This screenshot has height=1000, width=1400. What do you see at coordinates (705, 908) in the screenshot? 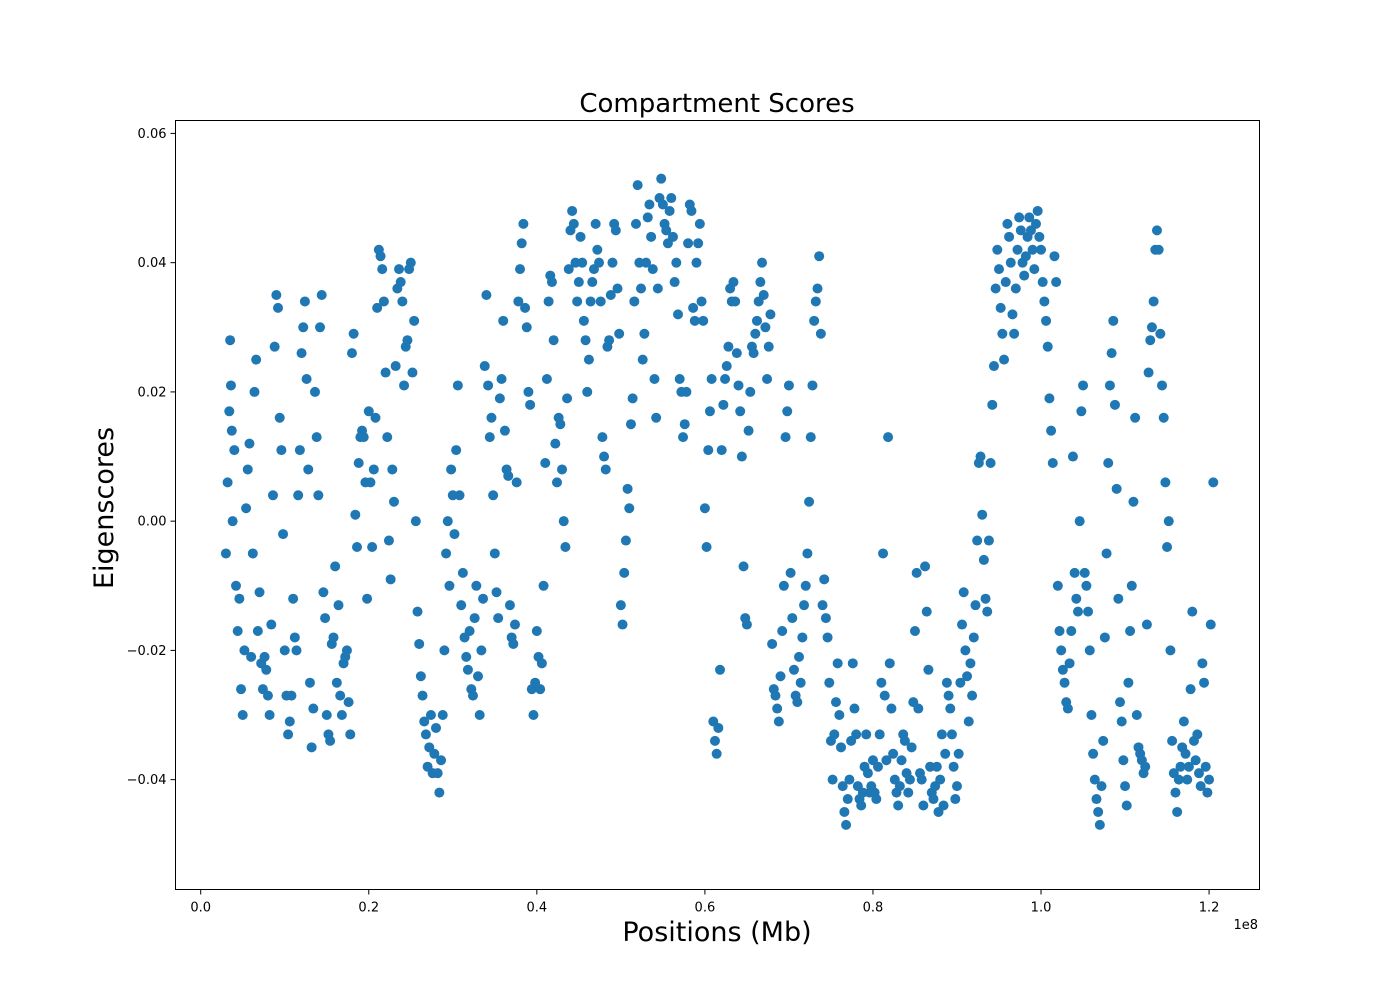
I see `x-tick-label: 0.6` at bounding box center [705, 908].